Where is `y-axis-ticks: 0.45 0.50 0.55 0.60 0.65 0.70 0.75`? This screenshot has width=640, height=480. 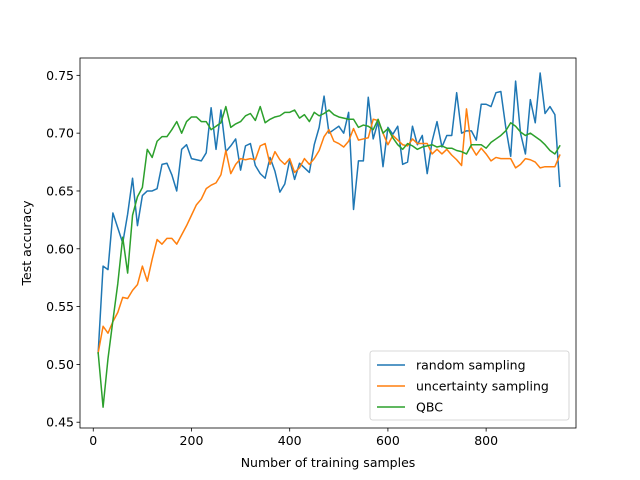
y-axis-ticks: 0.45 0.50 0.55 0.60 0.65 0.70 0.75 is located at coordinates (63, 249).